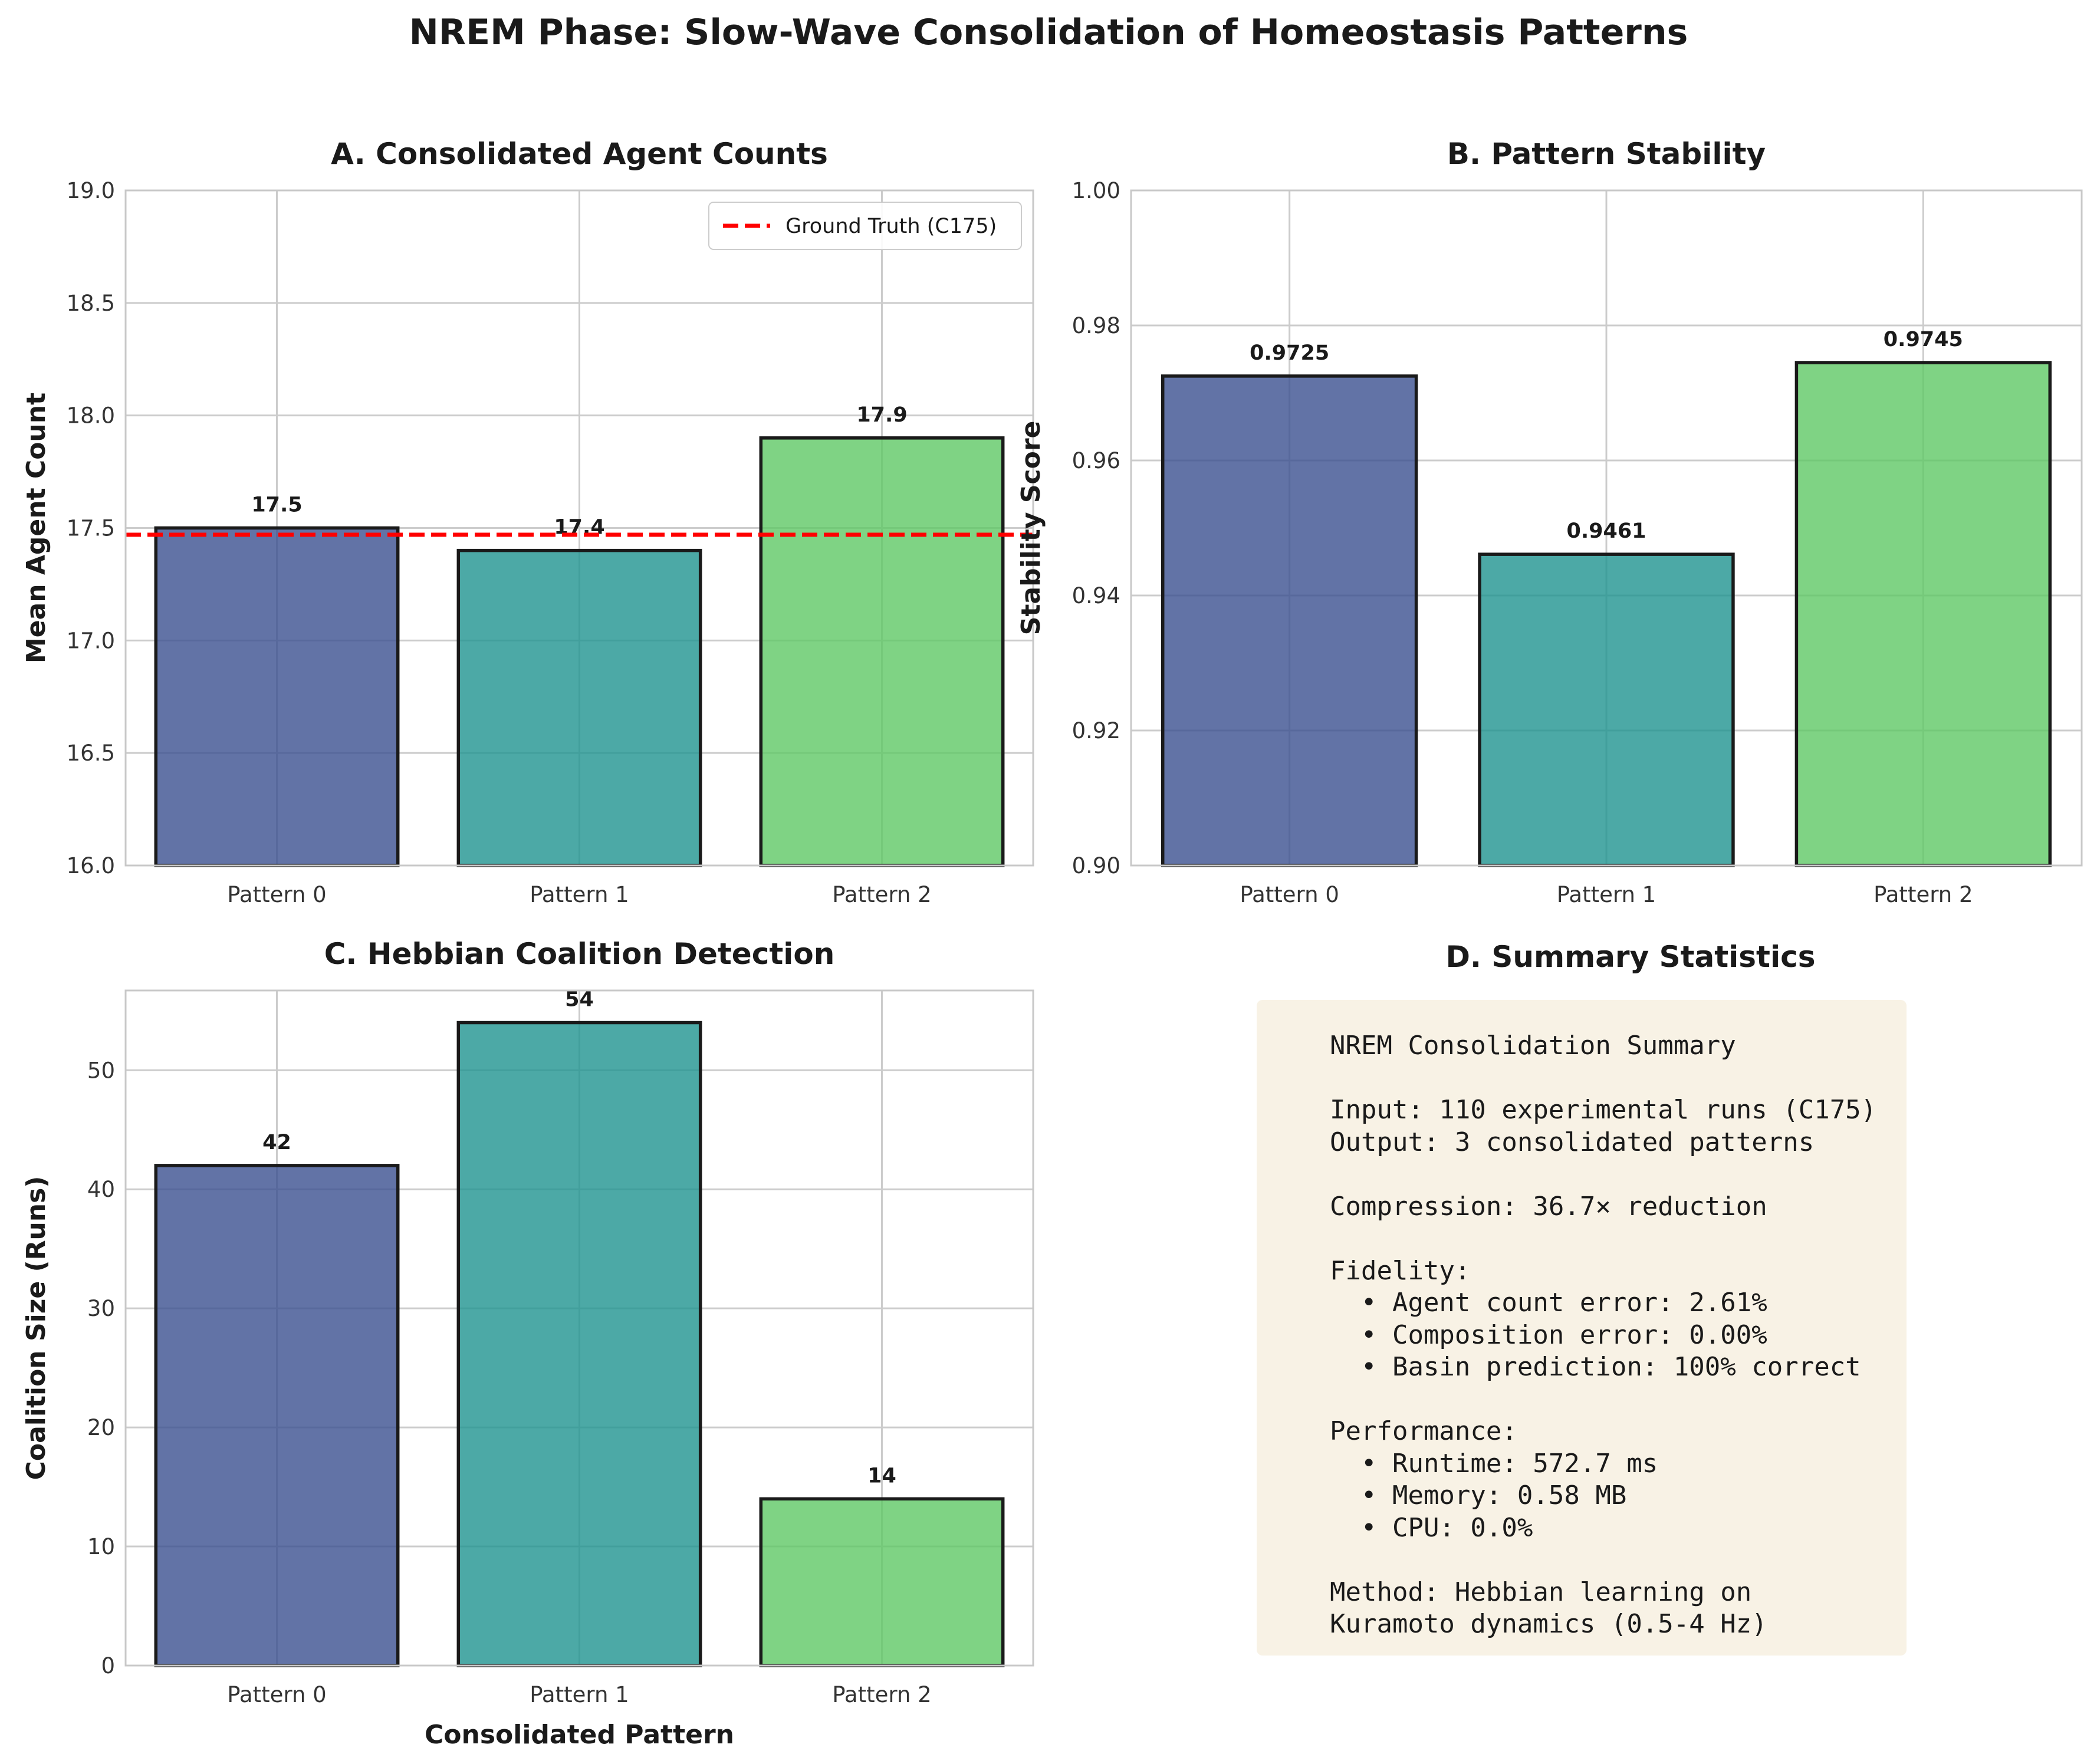 Image resolution: width=2097 pixels, height=1764 pixels. Describe the element at coordinates (1549, 1335) in the screenshot. I see `summary-line: • Composition error: 0.00%` at that location.